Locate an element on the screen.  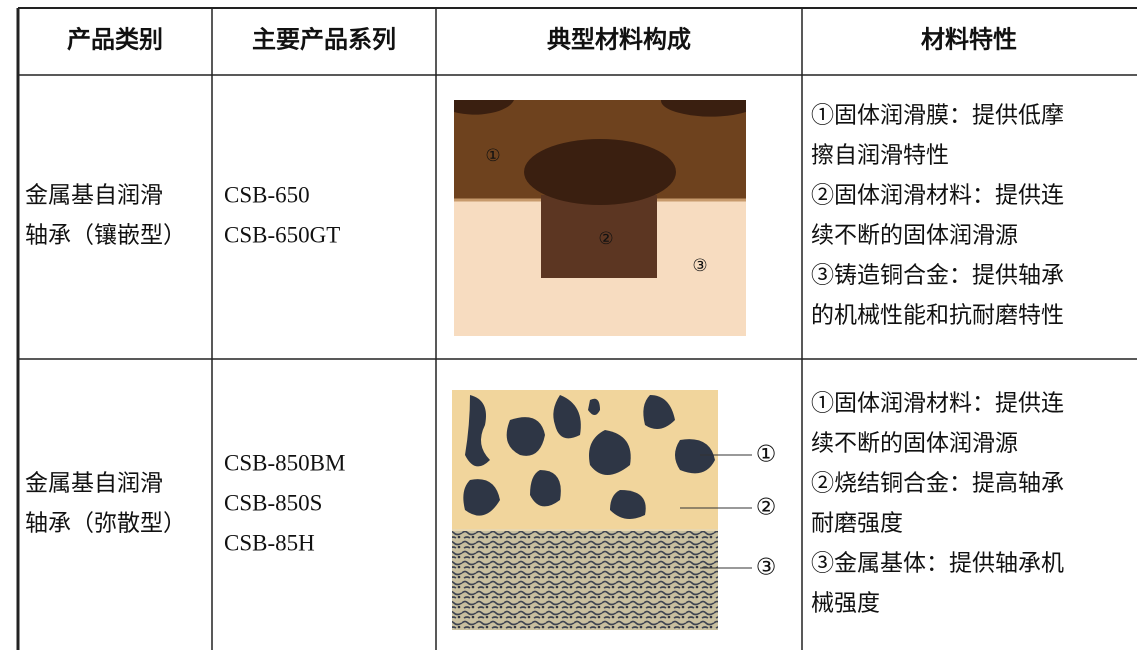
property-line: ③铸造铜合金：提供轴承 is located at coordinates (937, 274).